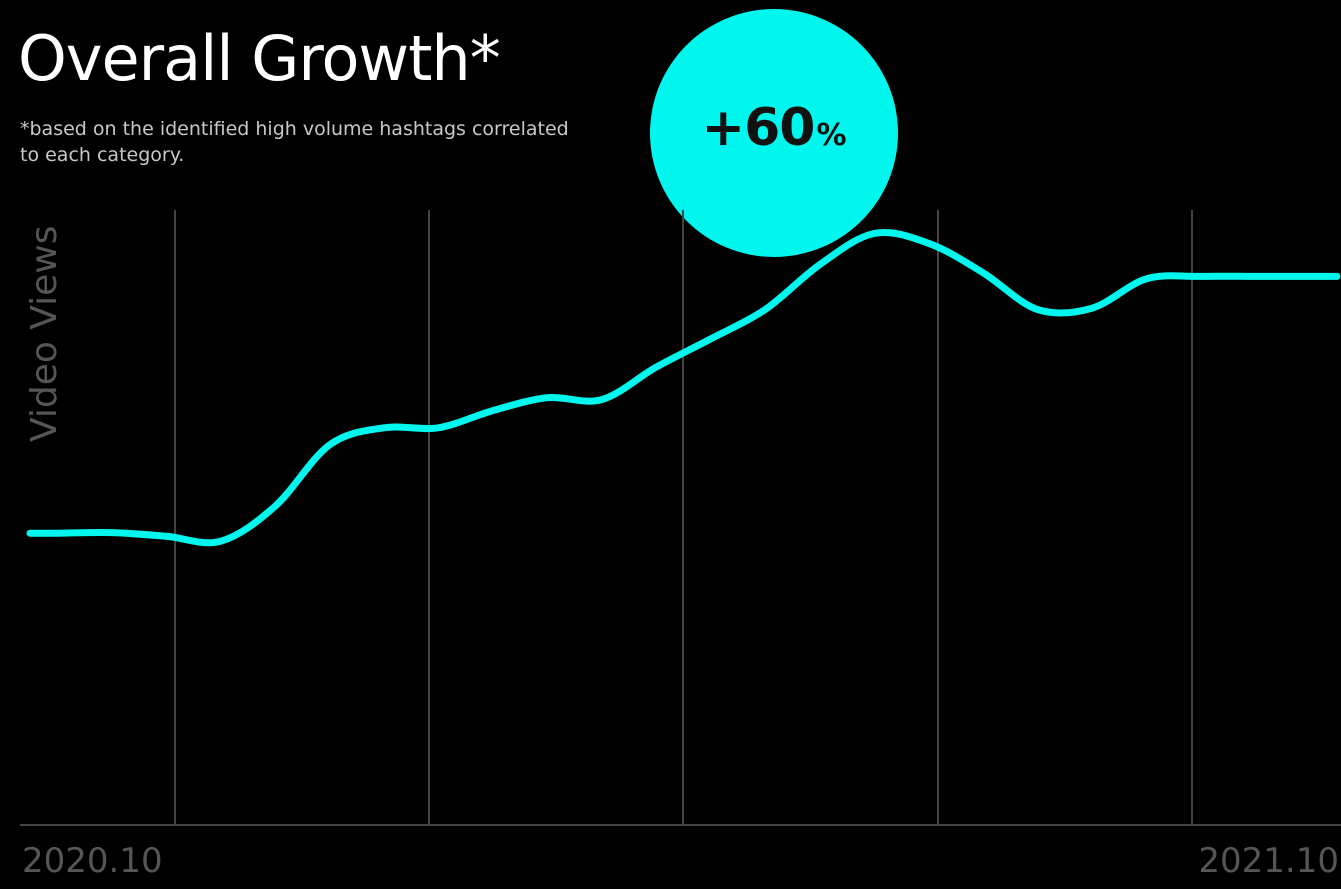 The image size is (1341, 889). I want to click on x-tick-label: 2021.10, so click(1268, 861).